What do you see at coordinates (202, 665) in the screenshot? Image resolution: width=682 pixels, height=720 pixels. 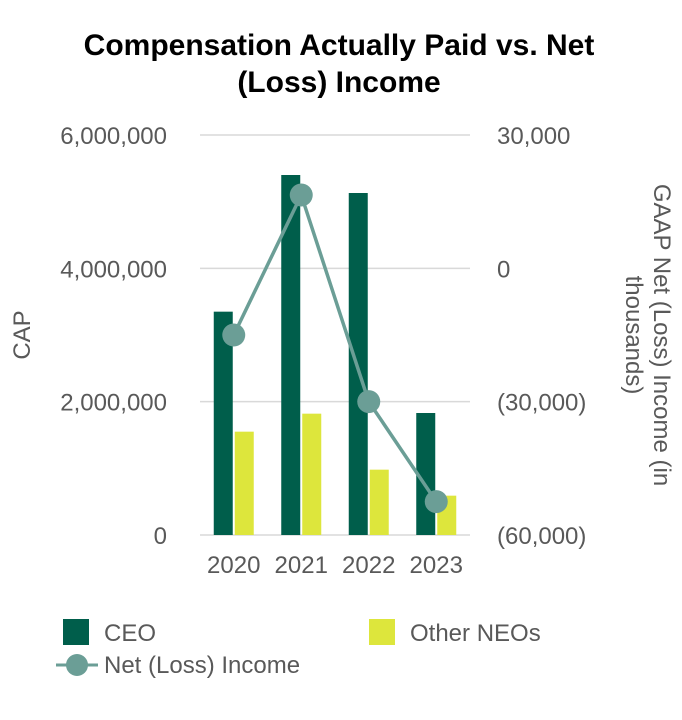 I see `legend-label-net-income: Net (Loss) Income` at bounding box center [202, 665].